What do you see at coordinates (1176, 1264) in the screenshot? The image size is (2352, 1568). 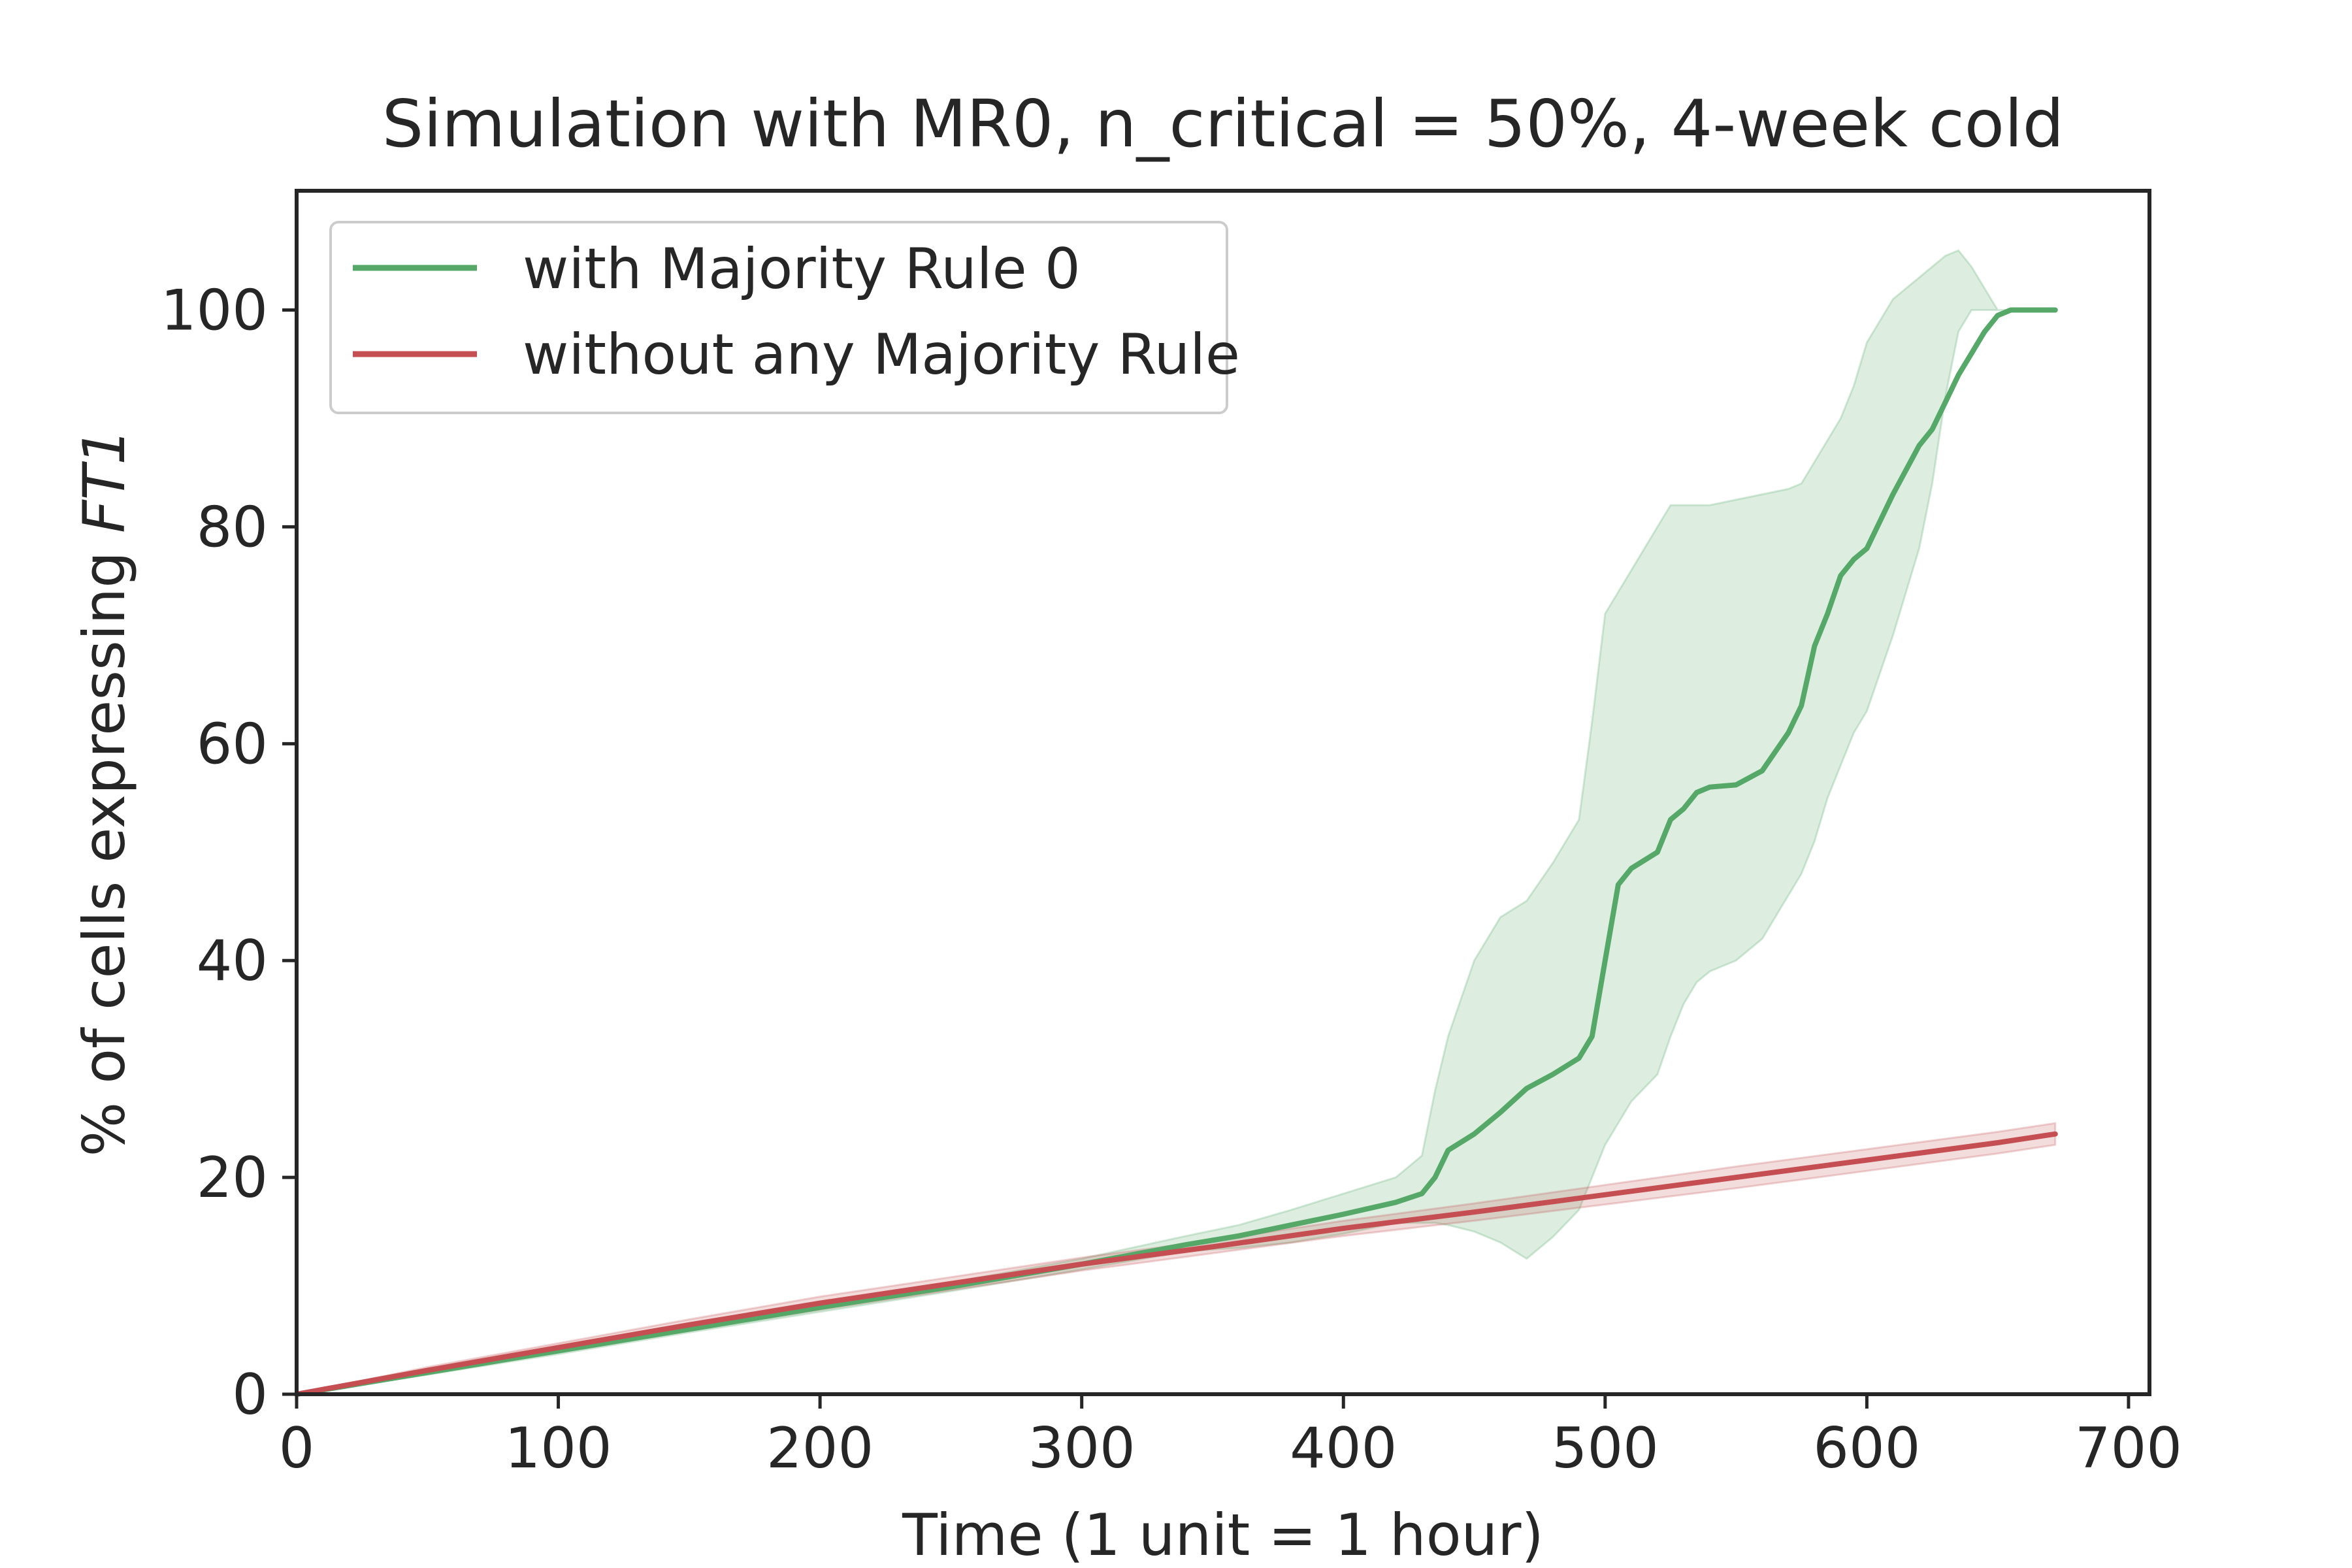 I see `series-line-without-any-majority-rule` at bounding box center [1176, 1264].